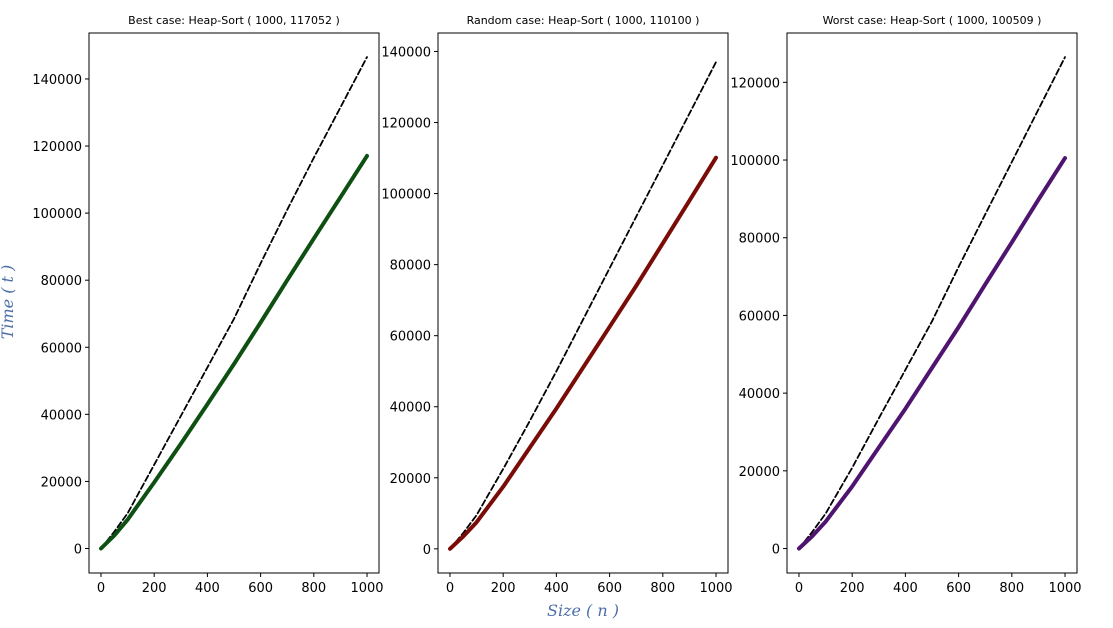  What do you see at coordinates (1064, 588) in the screenshot?
I see `x-tick-label-worst: 1000` at bounding box center [1064, 588].